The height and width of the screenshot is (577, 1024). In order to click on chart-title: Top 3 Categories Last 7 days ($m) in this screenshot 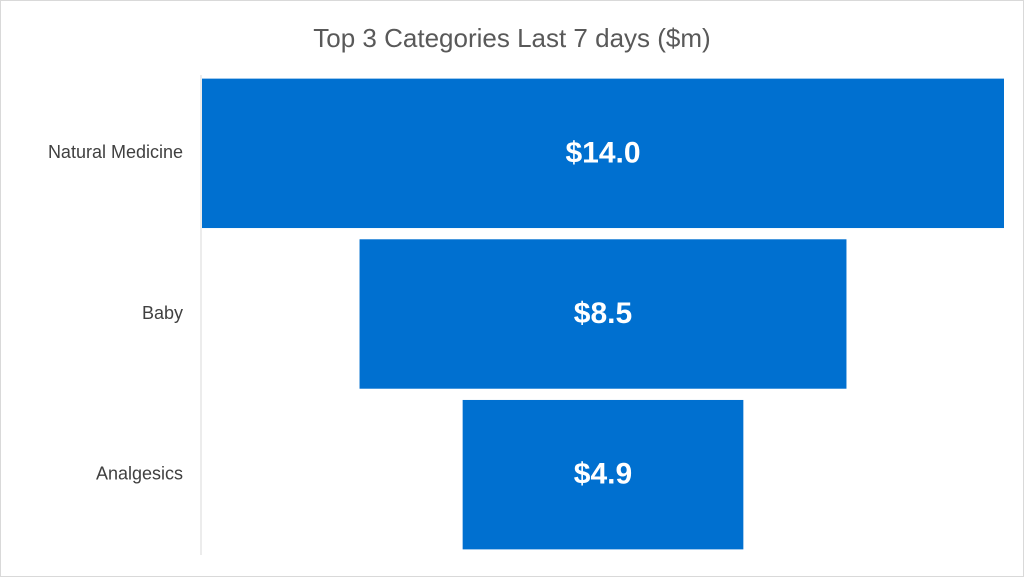, I will do `click(511, 38)`.